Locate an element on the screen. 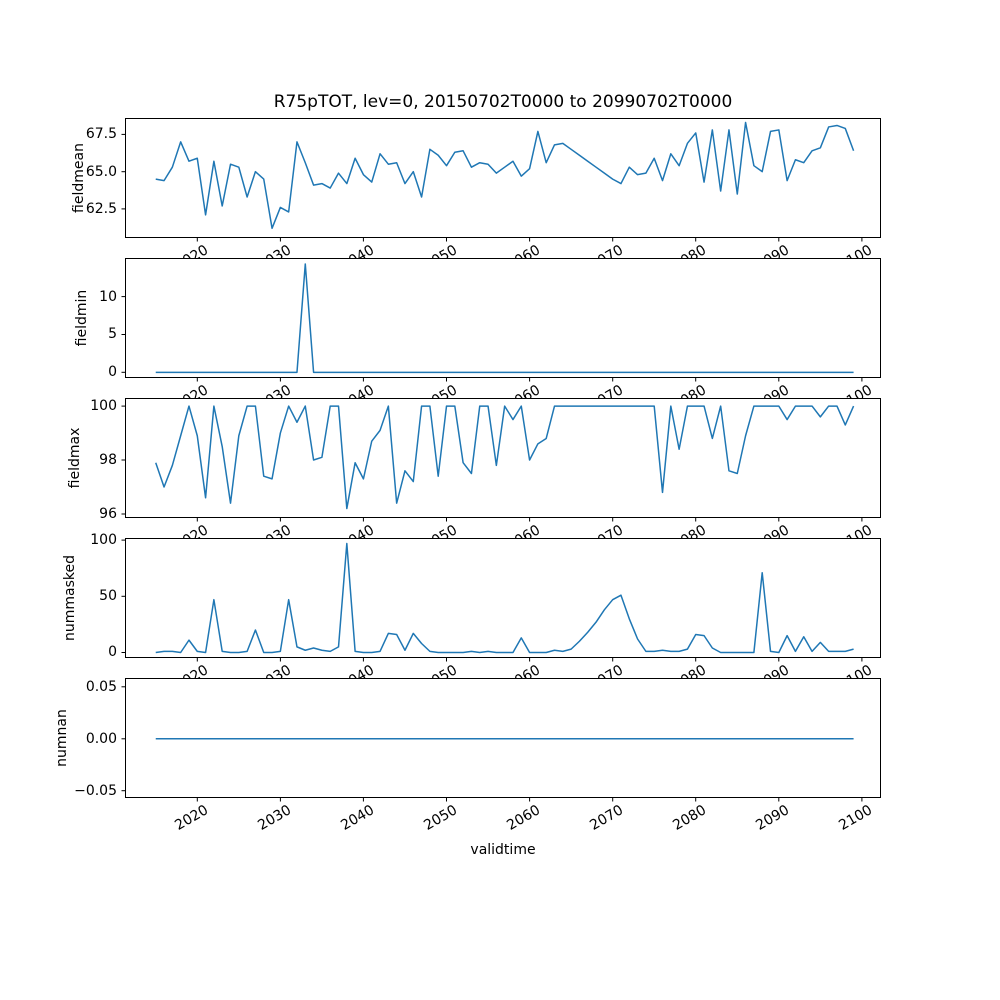 Image resolution: width=1000 pixels, height=1000 pixels. x-axis-label: validtime is located at coordinates (503, 850).